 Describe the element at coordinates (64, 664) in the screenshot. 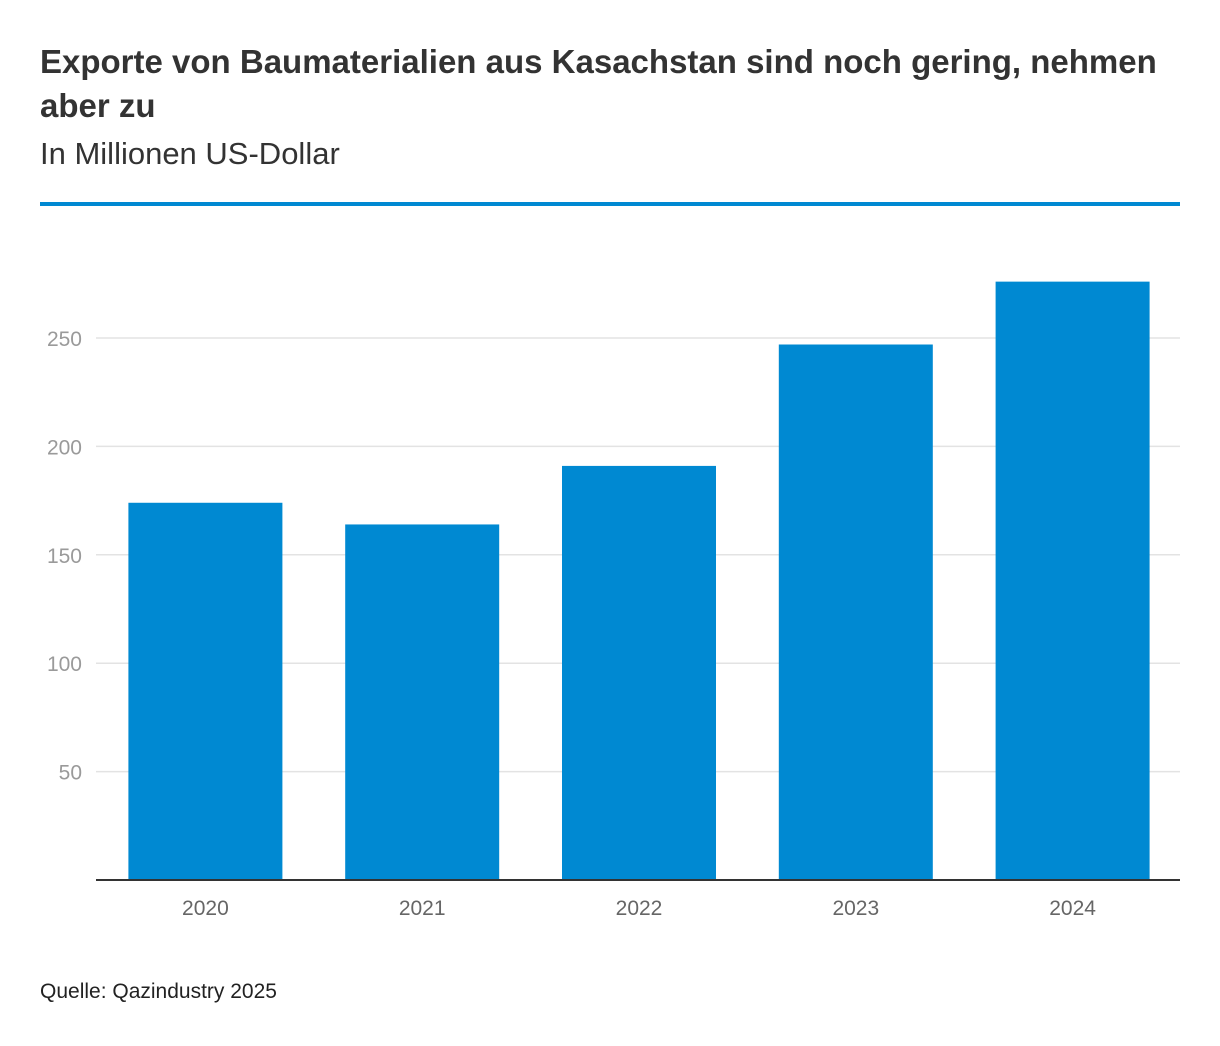

I see `y-tick-label: 100` at that location.